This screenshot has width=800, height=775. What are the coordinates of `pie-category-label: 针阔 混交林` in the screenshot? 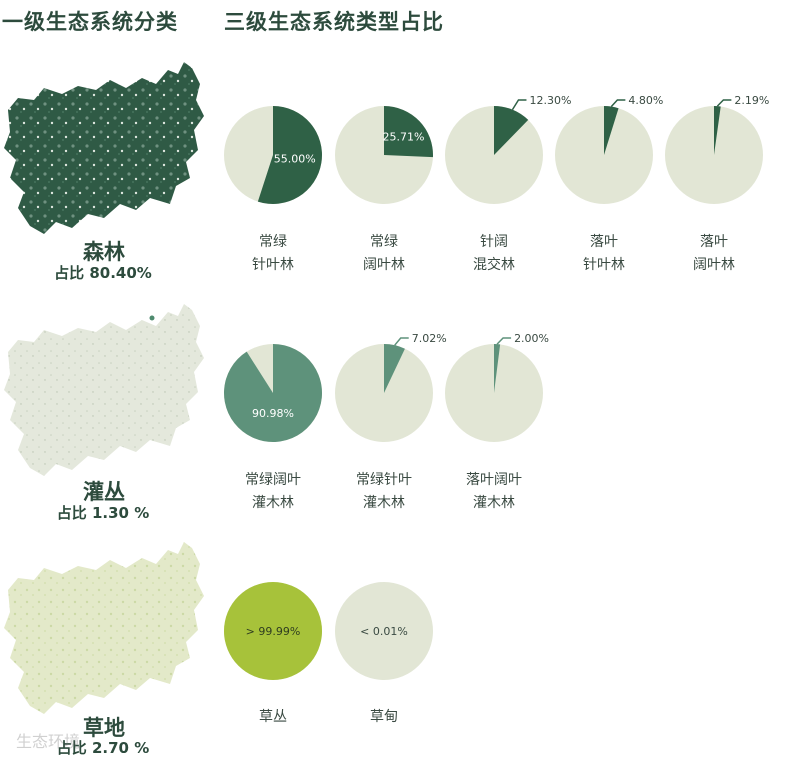 It's located at (494, 254).